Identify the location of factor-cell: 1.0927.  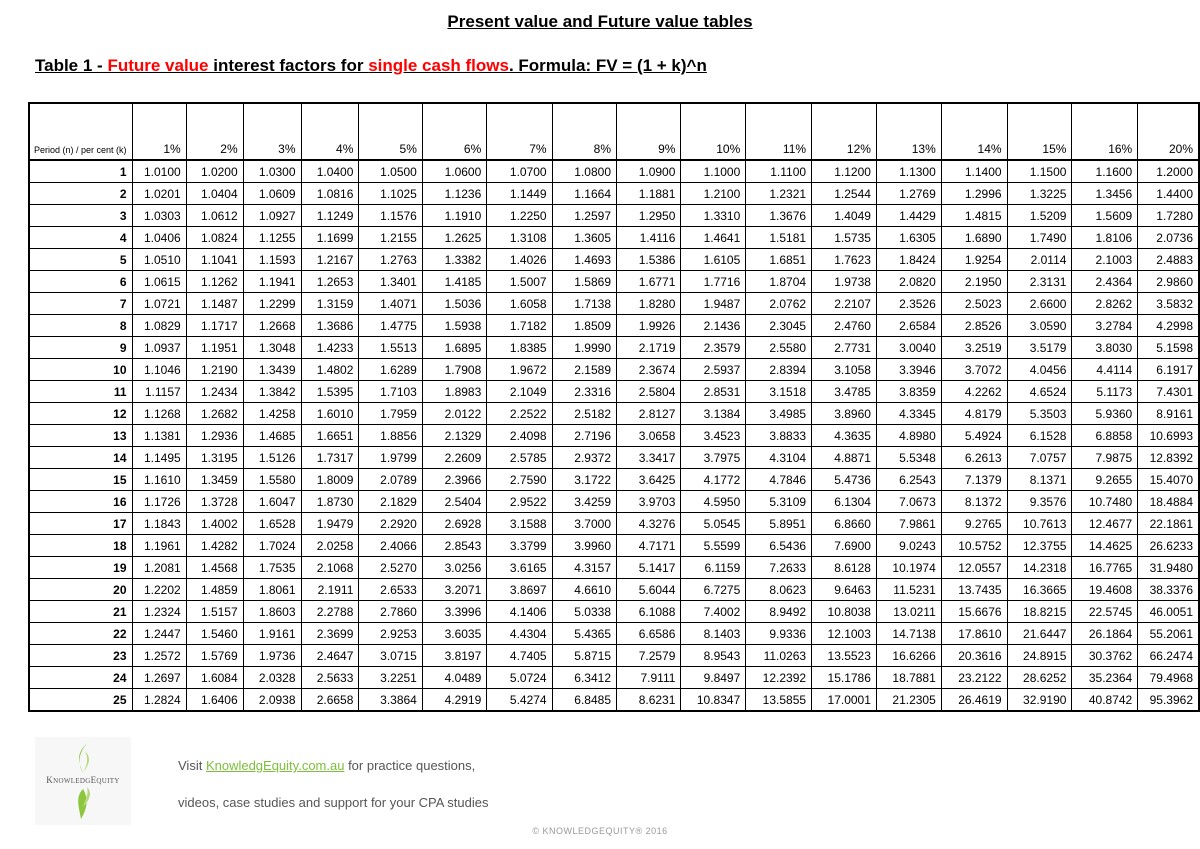
(272, 215).